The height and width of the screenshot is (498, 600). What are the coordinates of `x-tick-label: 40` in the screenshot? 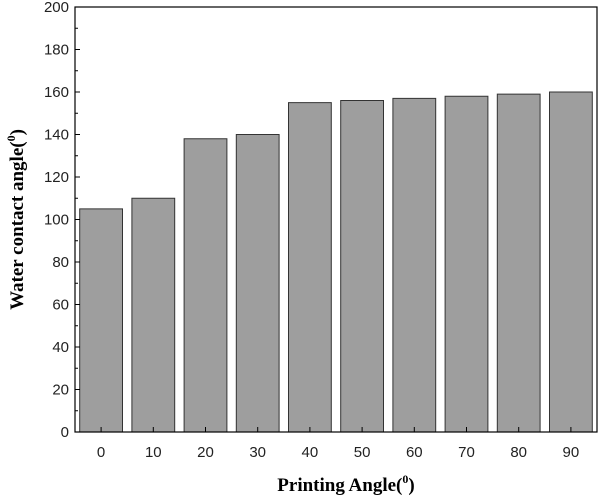 It's located at (310, 452).